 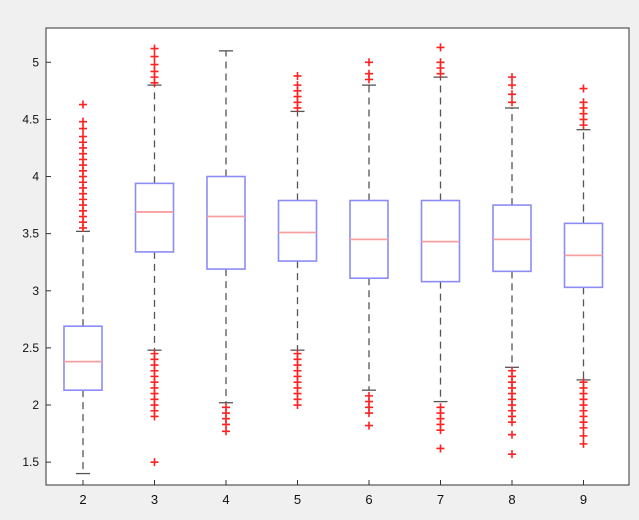 I want to click on x-tick-label: 6, so click(x=368, y=499).